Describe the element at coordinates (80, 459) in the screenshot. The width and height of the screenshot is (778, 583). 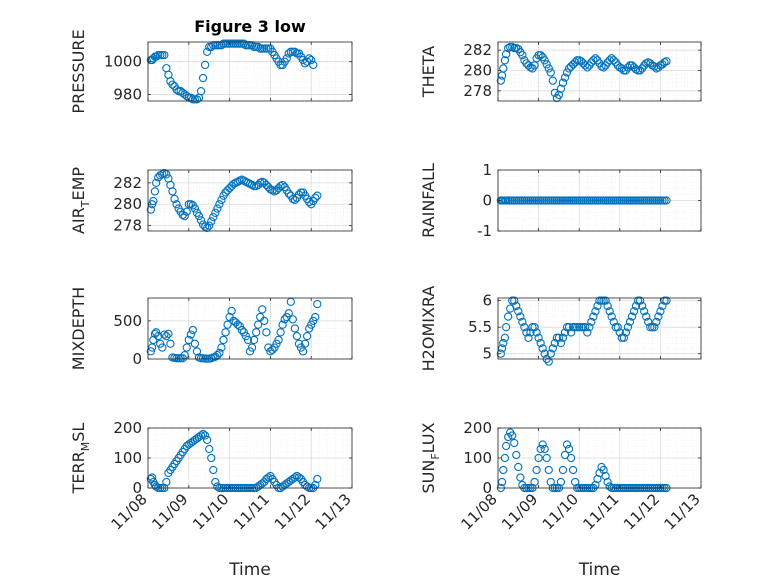
I see `y-axis-label: TERRMSL` at that location.